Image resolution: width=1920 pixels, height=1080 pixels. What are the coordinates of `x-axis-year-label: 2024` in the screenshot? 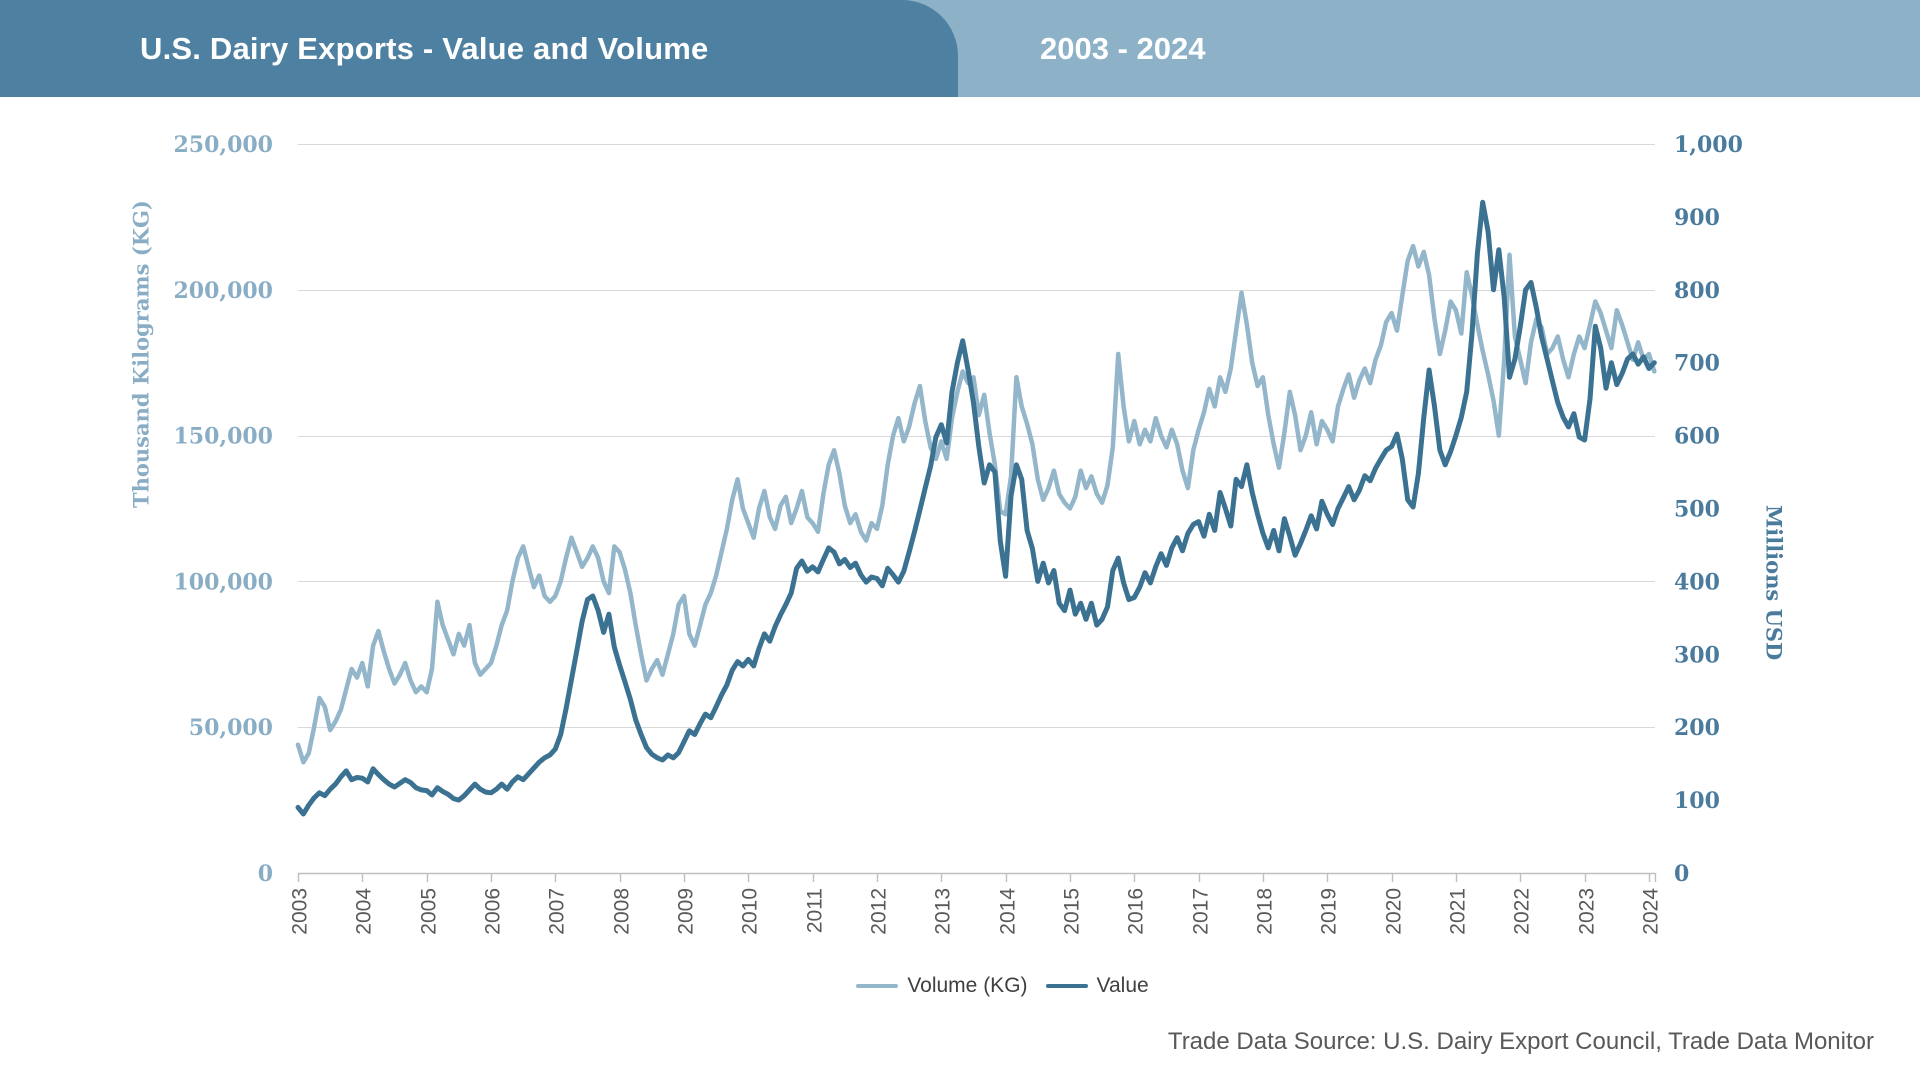 It's located at (1651, 911).